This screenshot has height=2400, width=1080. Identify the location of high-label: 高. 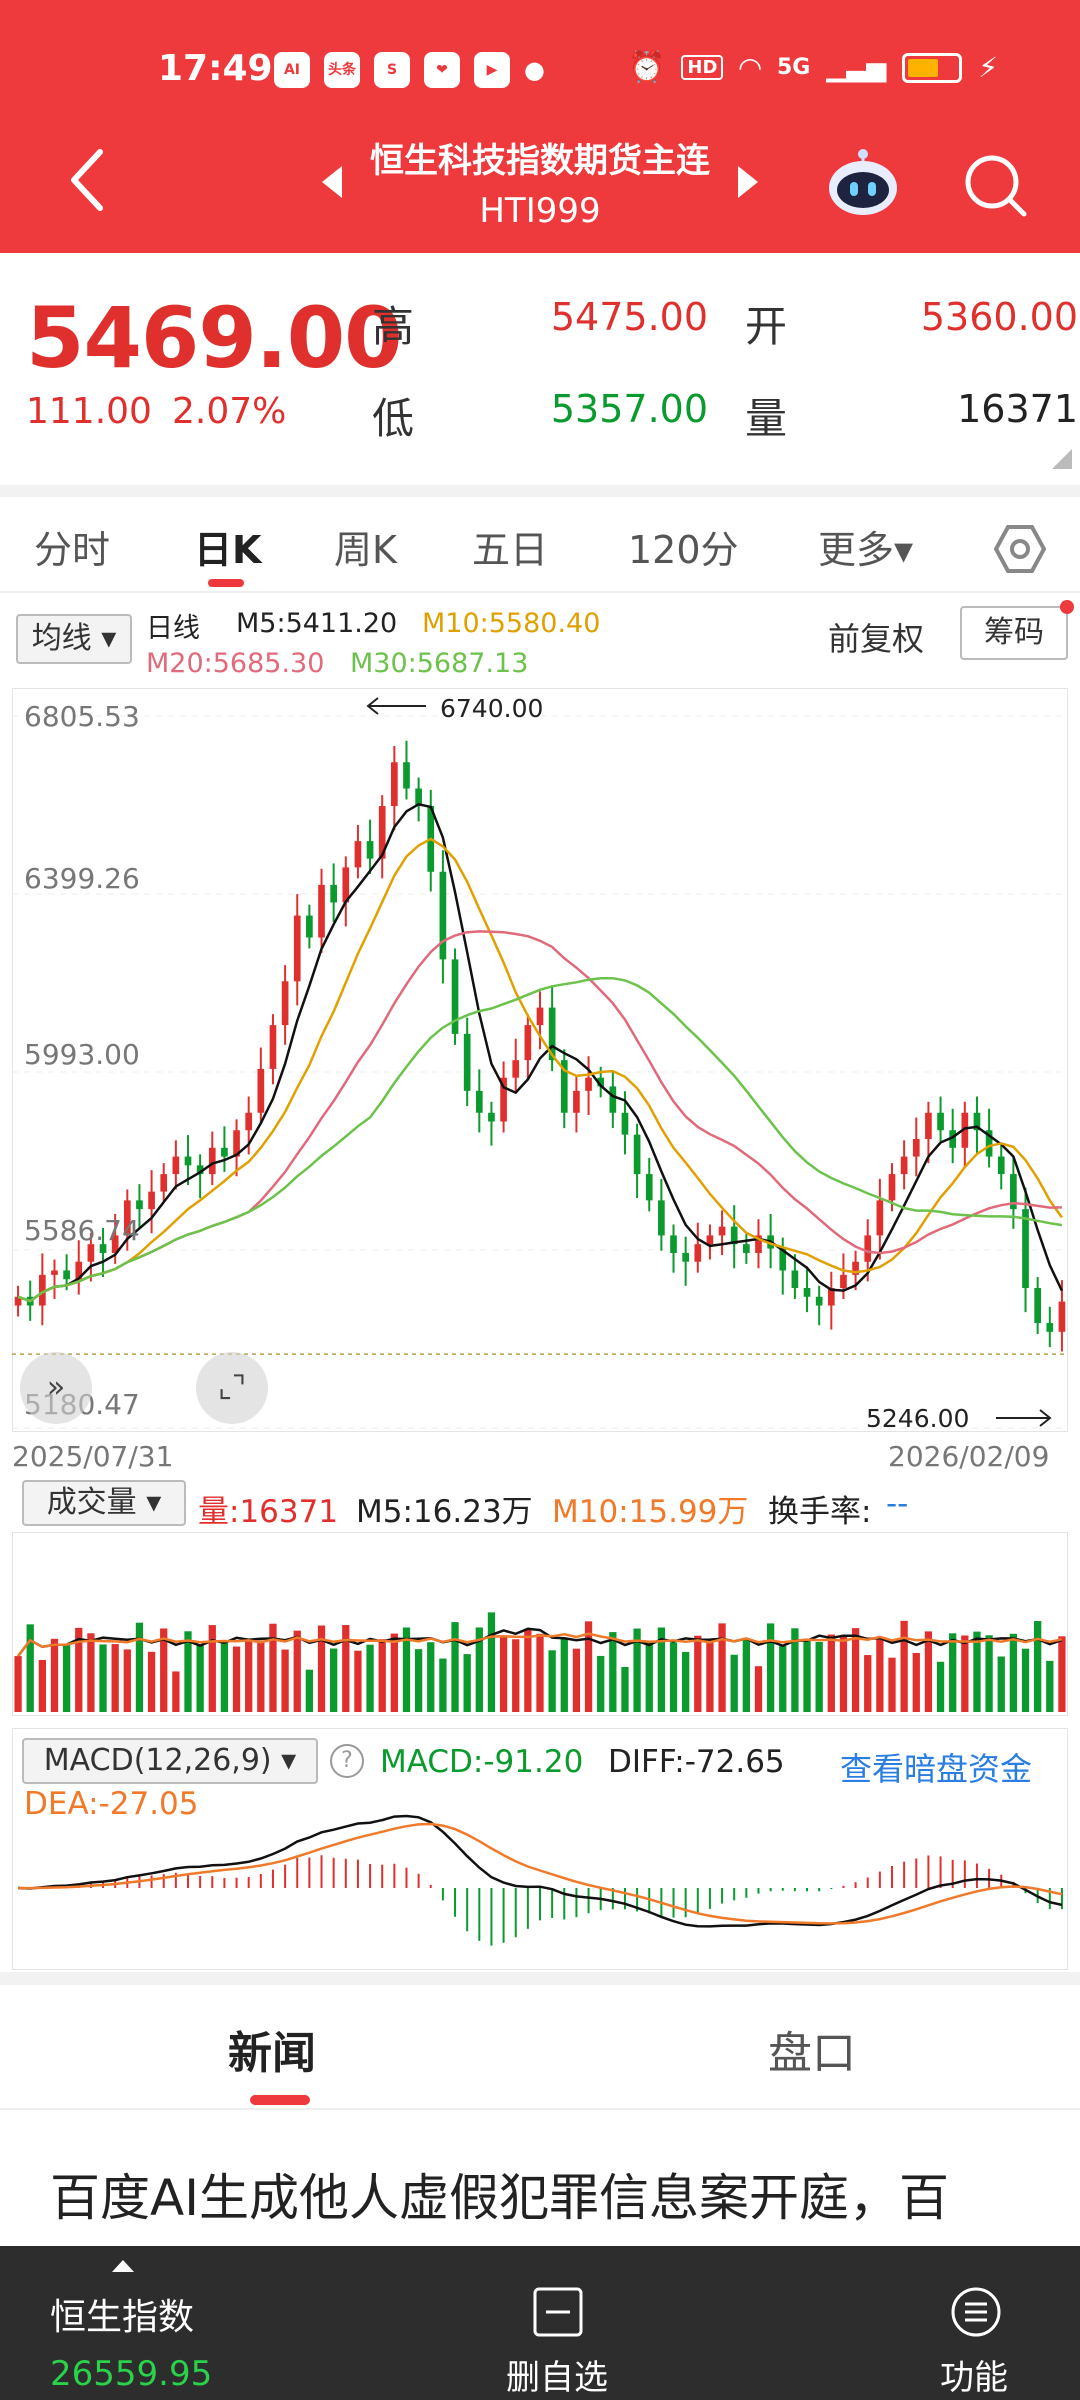
(393, 326).